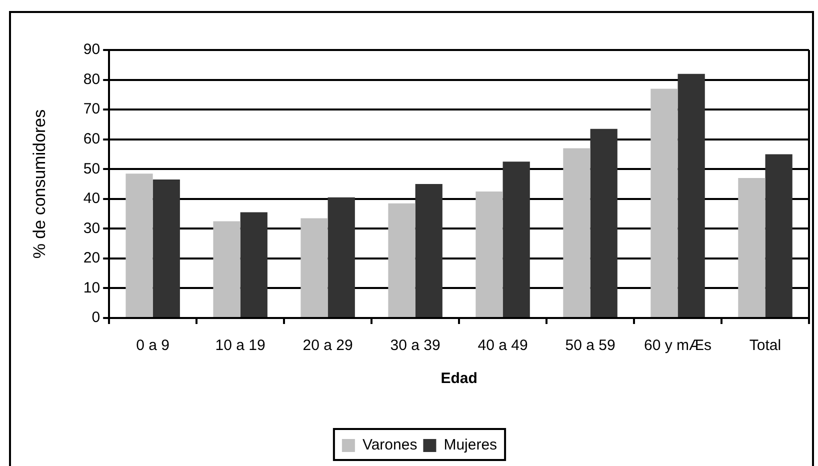 The width and height of the screenshot is (818, 466). I want to click on x-tick-label: Total, so click(765, 345).